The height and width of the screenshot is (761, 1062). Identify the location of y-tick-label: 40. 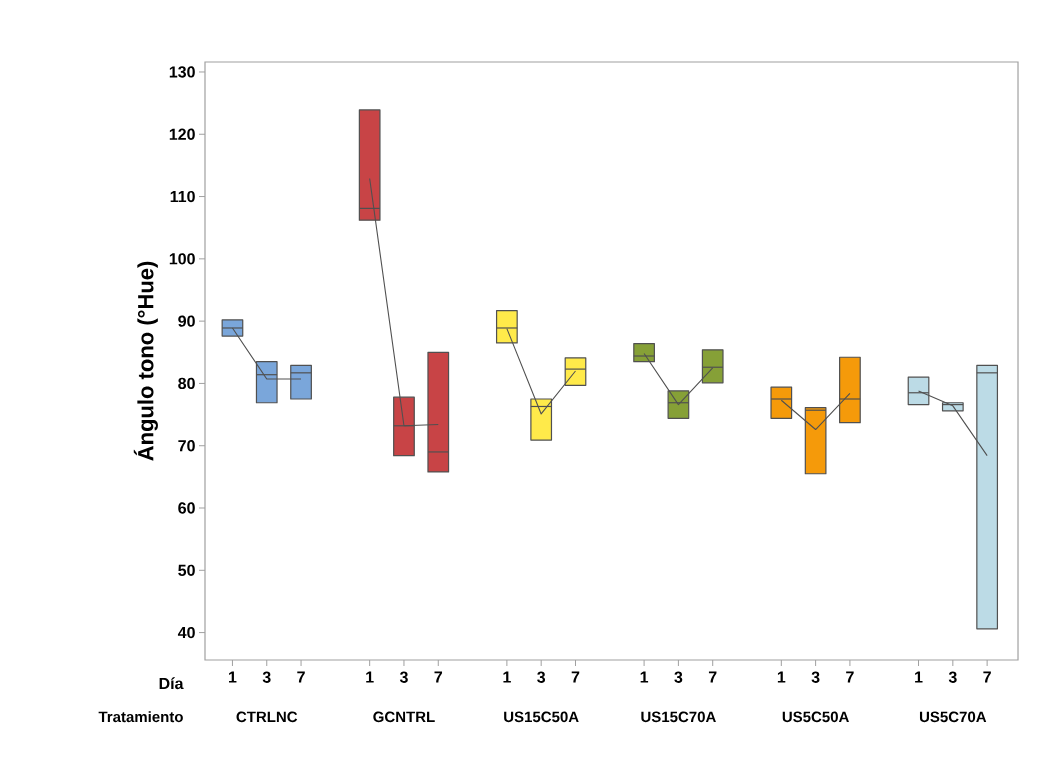
(186, 632).